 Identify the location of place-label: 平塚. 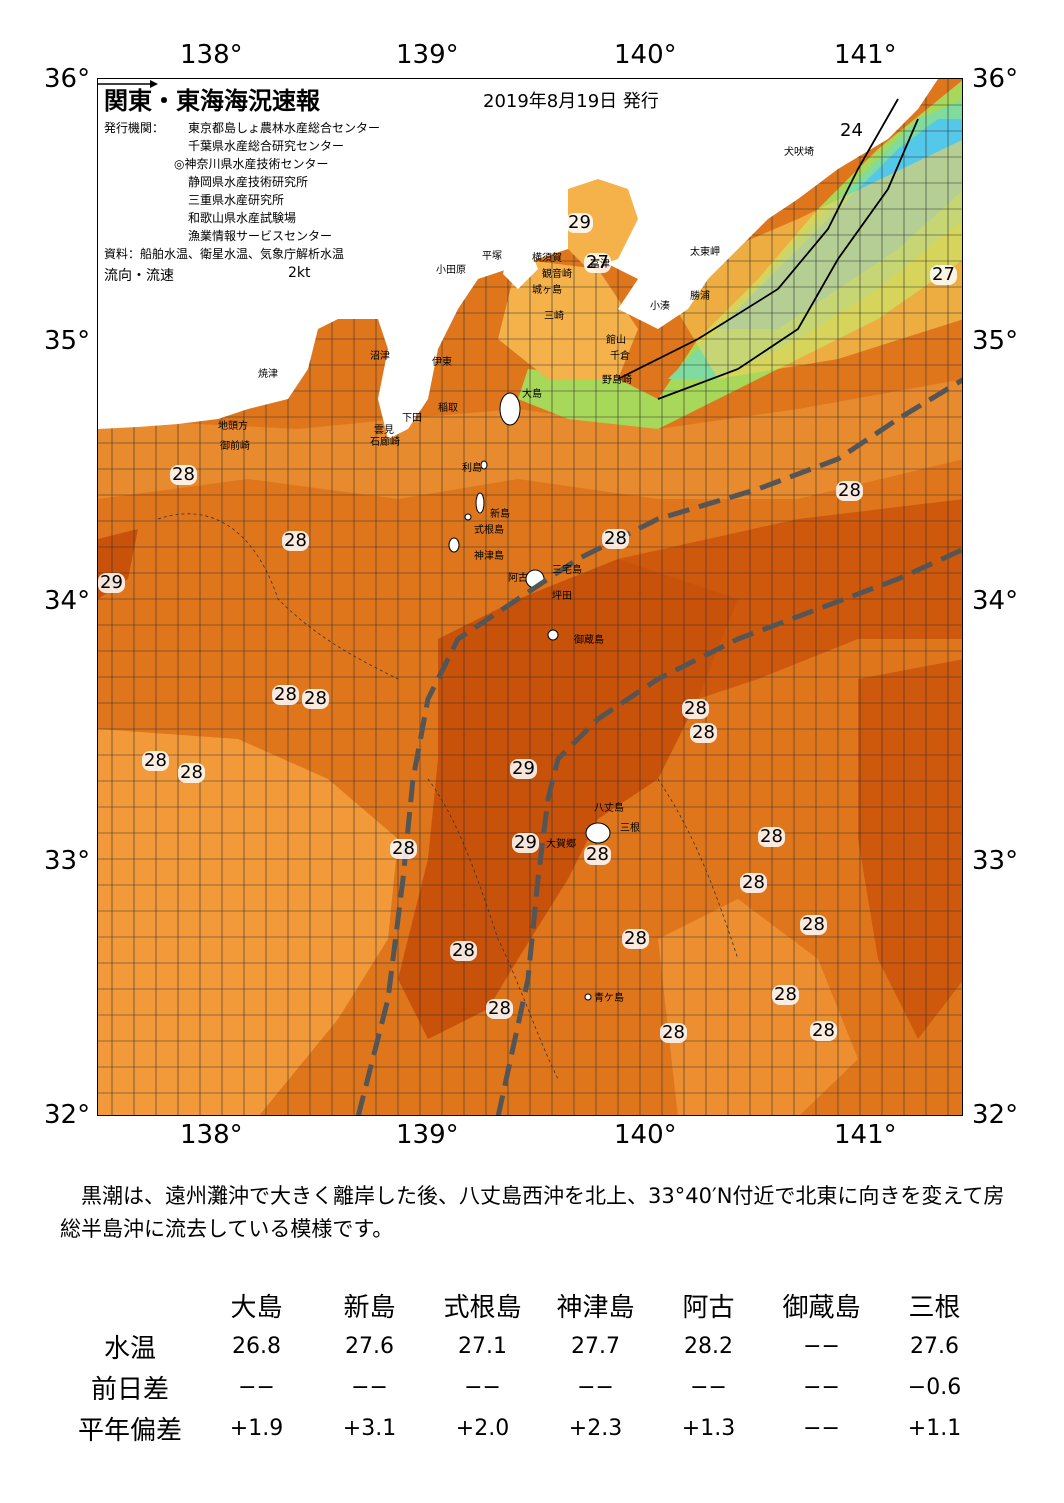
(492, 256).